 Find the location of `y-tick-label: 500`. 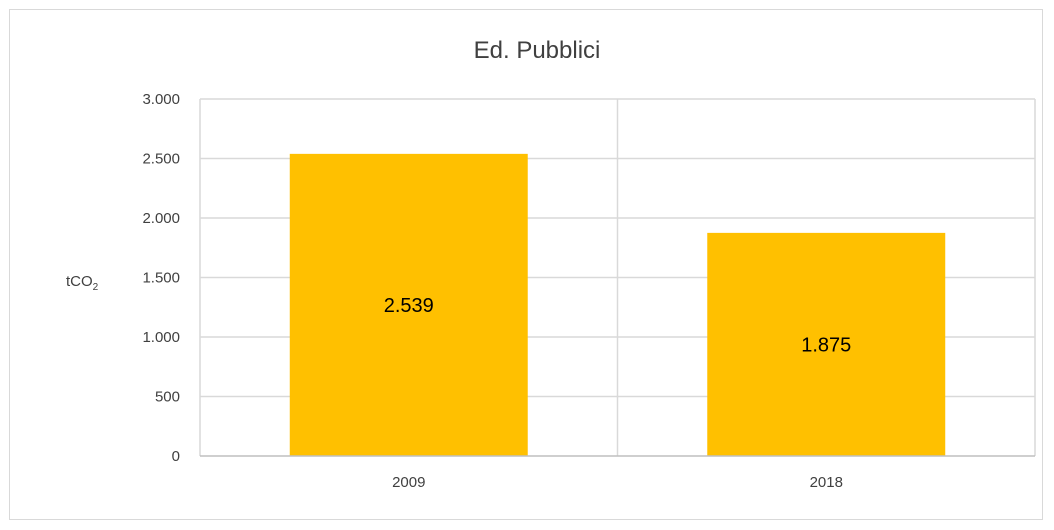

y-tick-label: 500 is located at coordinates (167, 397).